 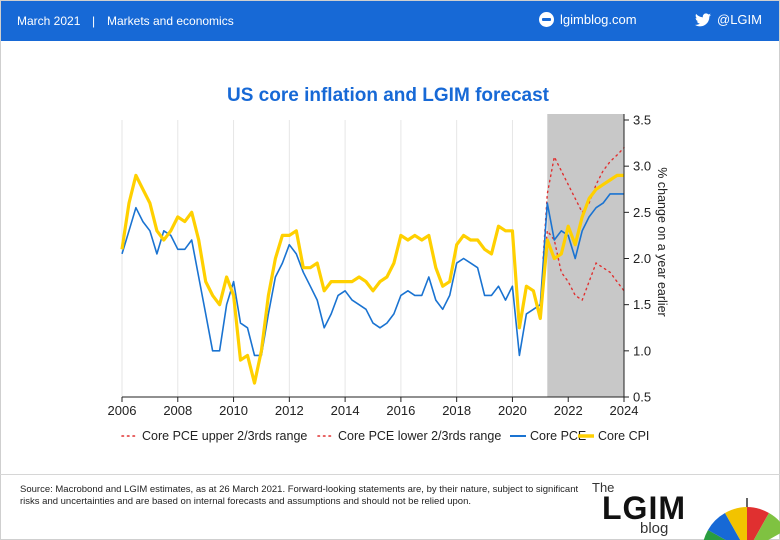 I want to click on site-label: lgimblog.com, so click(x=598, y=19).